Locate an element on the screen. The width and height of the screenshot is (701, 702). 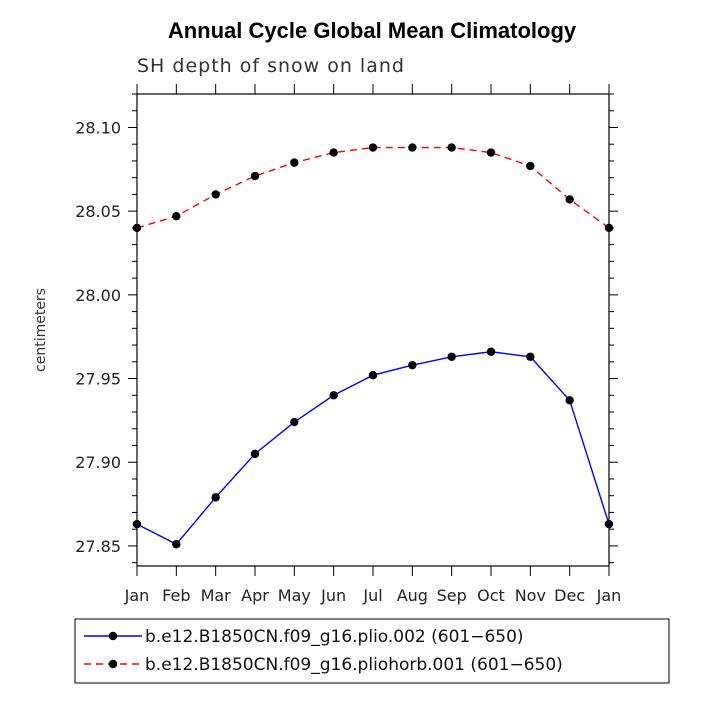
y-tick-label: 28.10 is located at coordinates (98, 127).